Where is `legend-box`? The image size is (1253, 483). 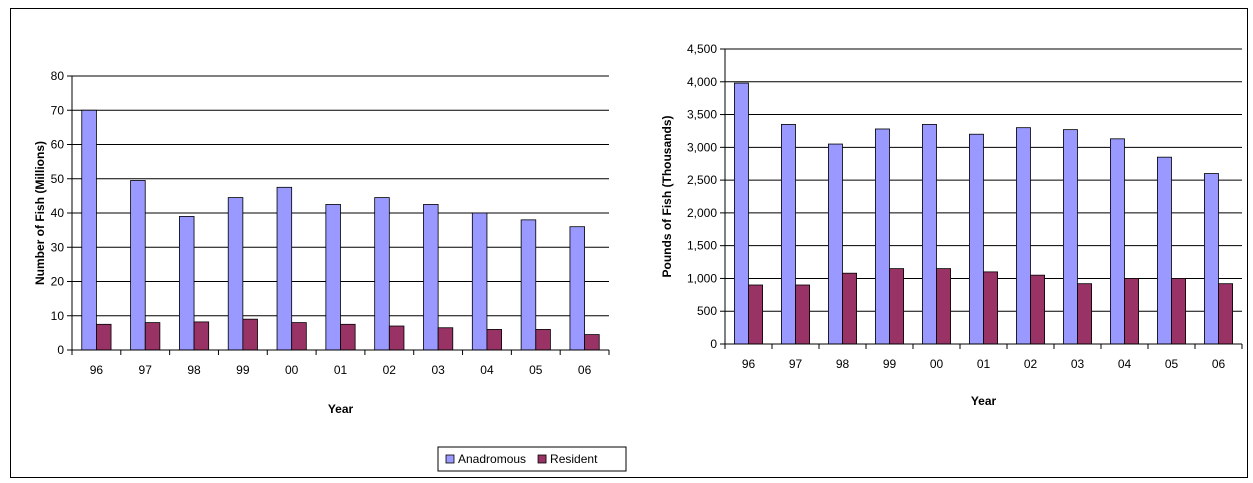 legend-box is located at coordinates (532, 459).